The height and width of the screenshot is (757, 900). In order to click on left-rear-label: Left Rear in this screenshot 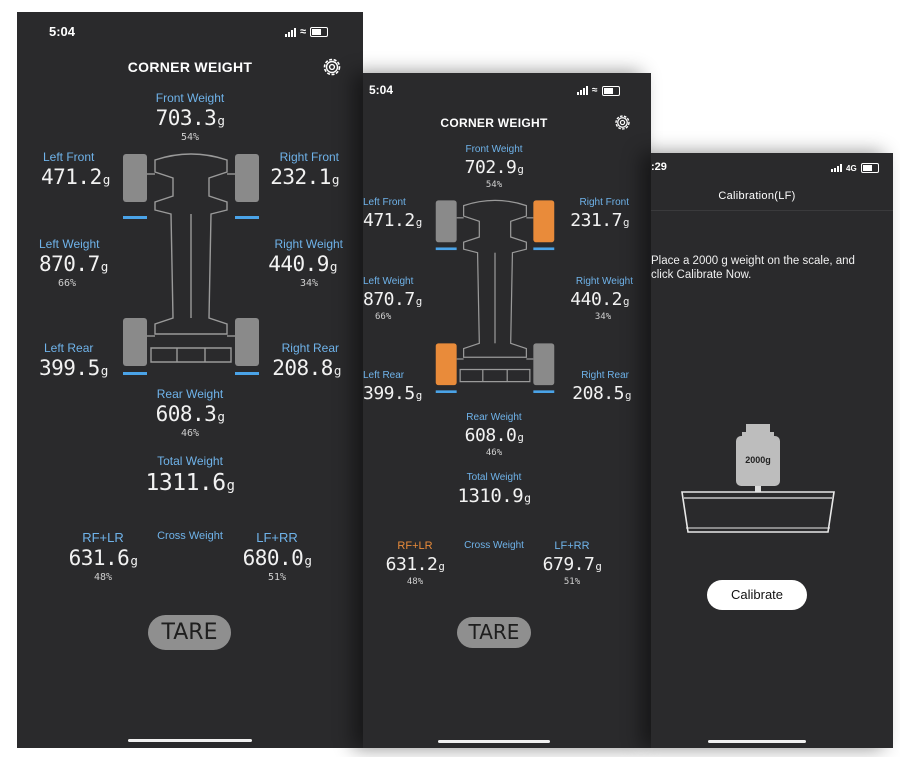, I will do `click(69, 348)`.